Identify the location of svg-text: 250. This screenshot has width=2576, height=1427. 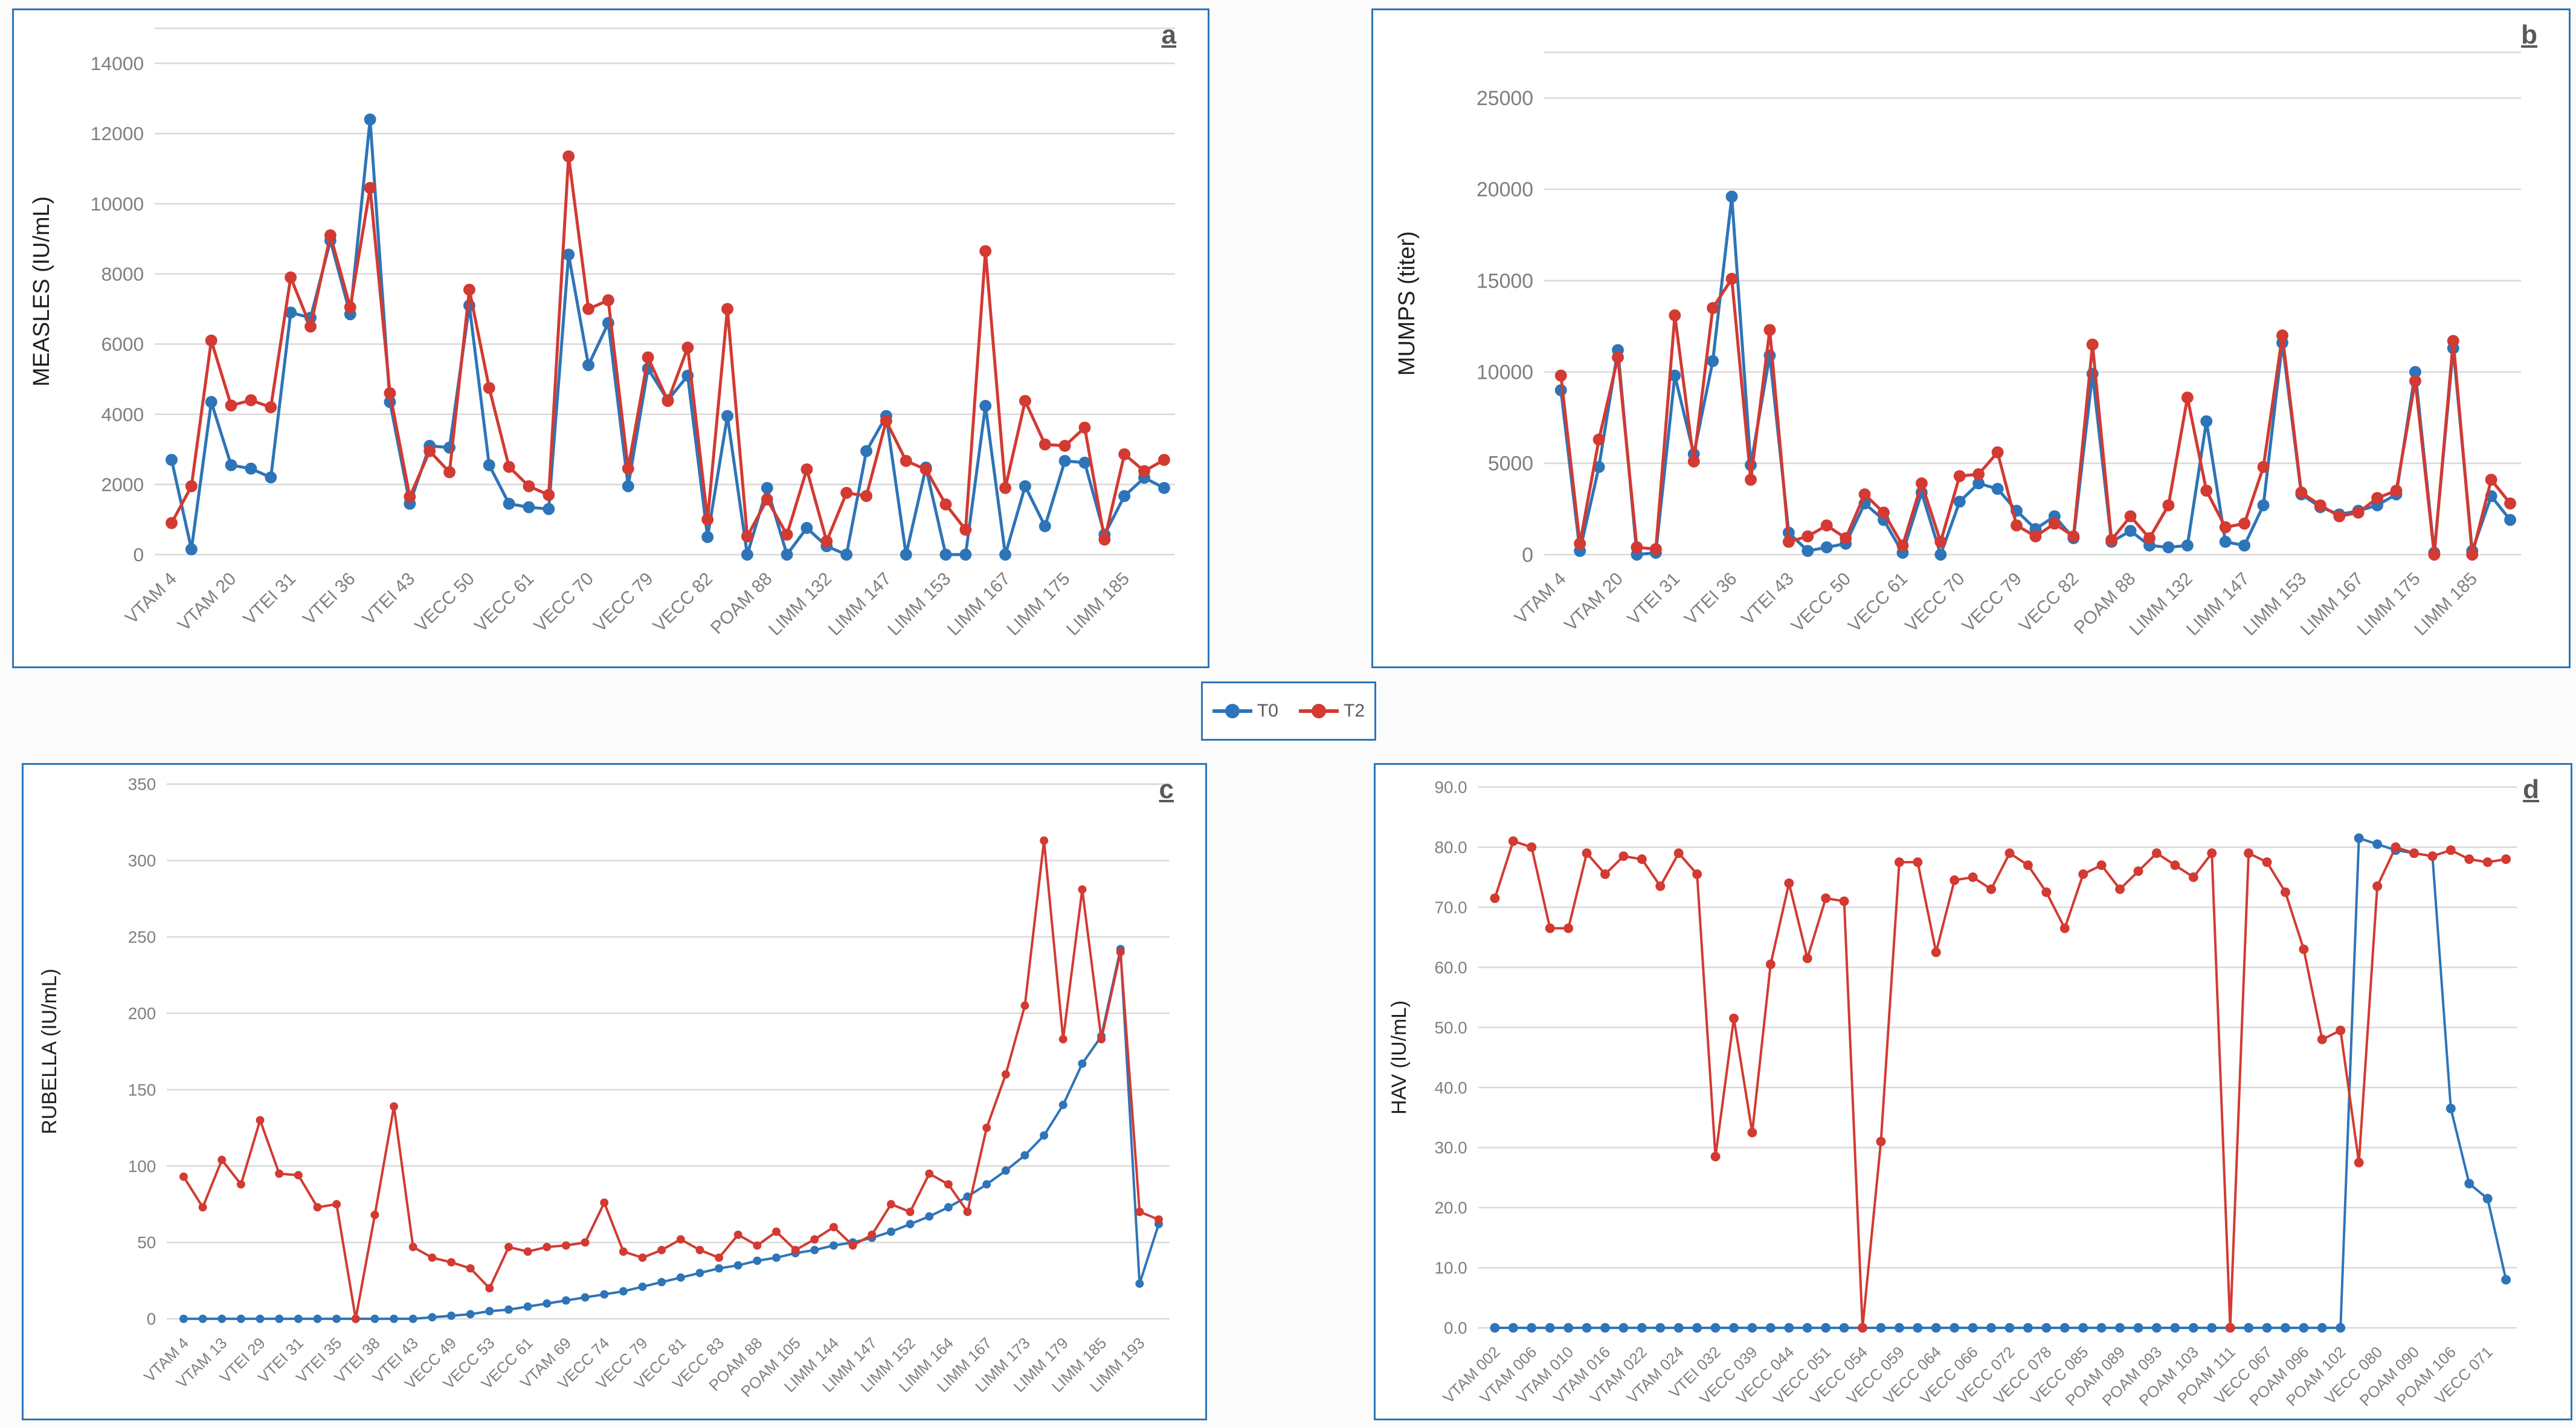
(142, 937).